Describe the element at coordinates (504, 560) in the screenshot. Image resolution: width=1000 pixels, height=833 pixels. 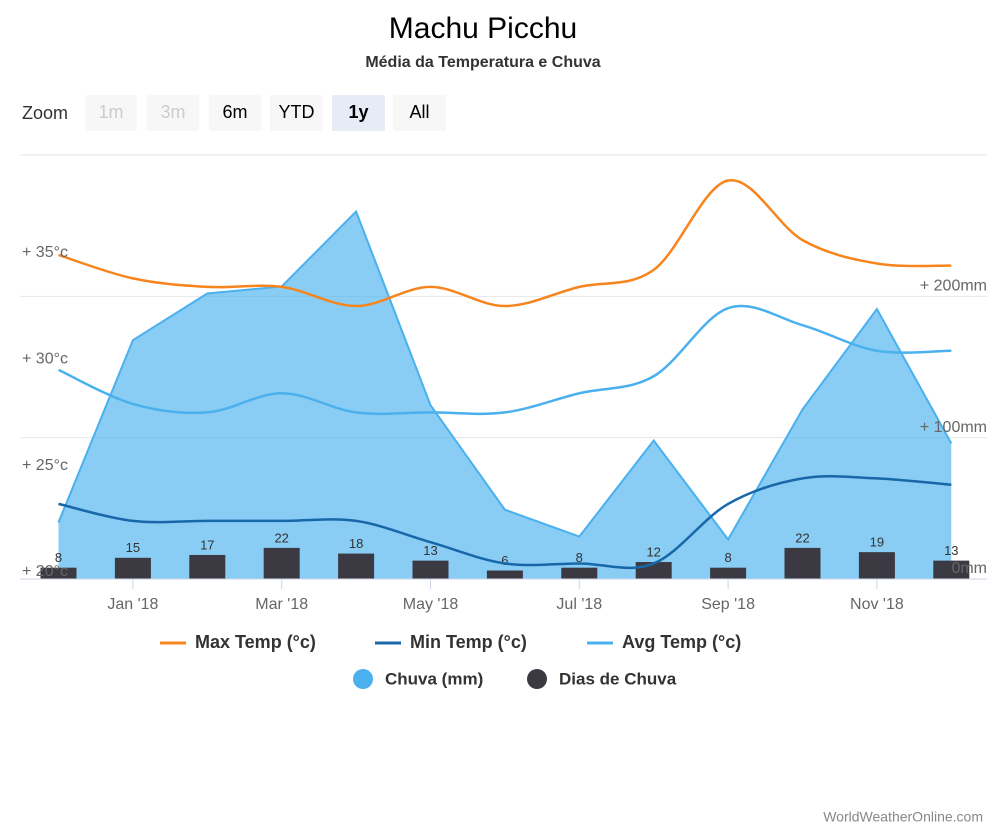
I see `data-label: 6` at that location.